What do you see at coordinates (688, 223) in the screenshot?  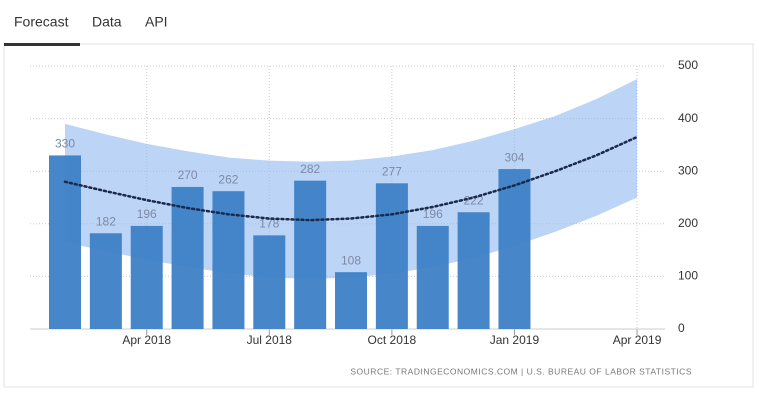 I see `y-tick-label: 200` at bounding box center [688, 223].